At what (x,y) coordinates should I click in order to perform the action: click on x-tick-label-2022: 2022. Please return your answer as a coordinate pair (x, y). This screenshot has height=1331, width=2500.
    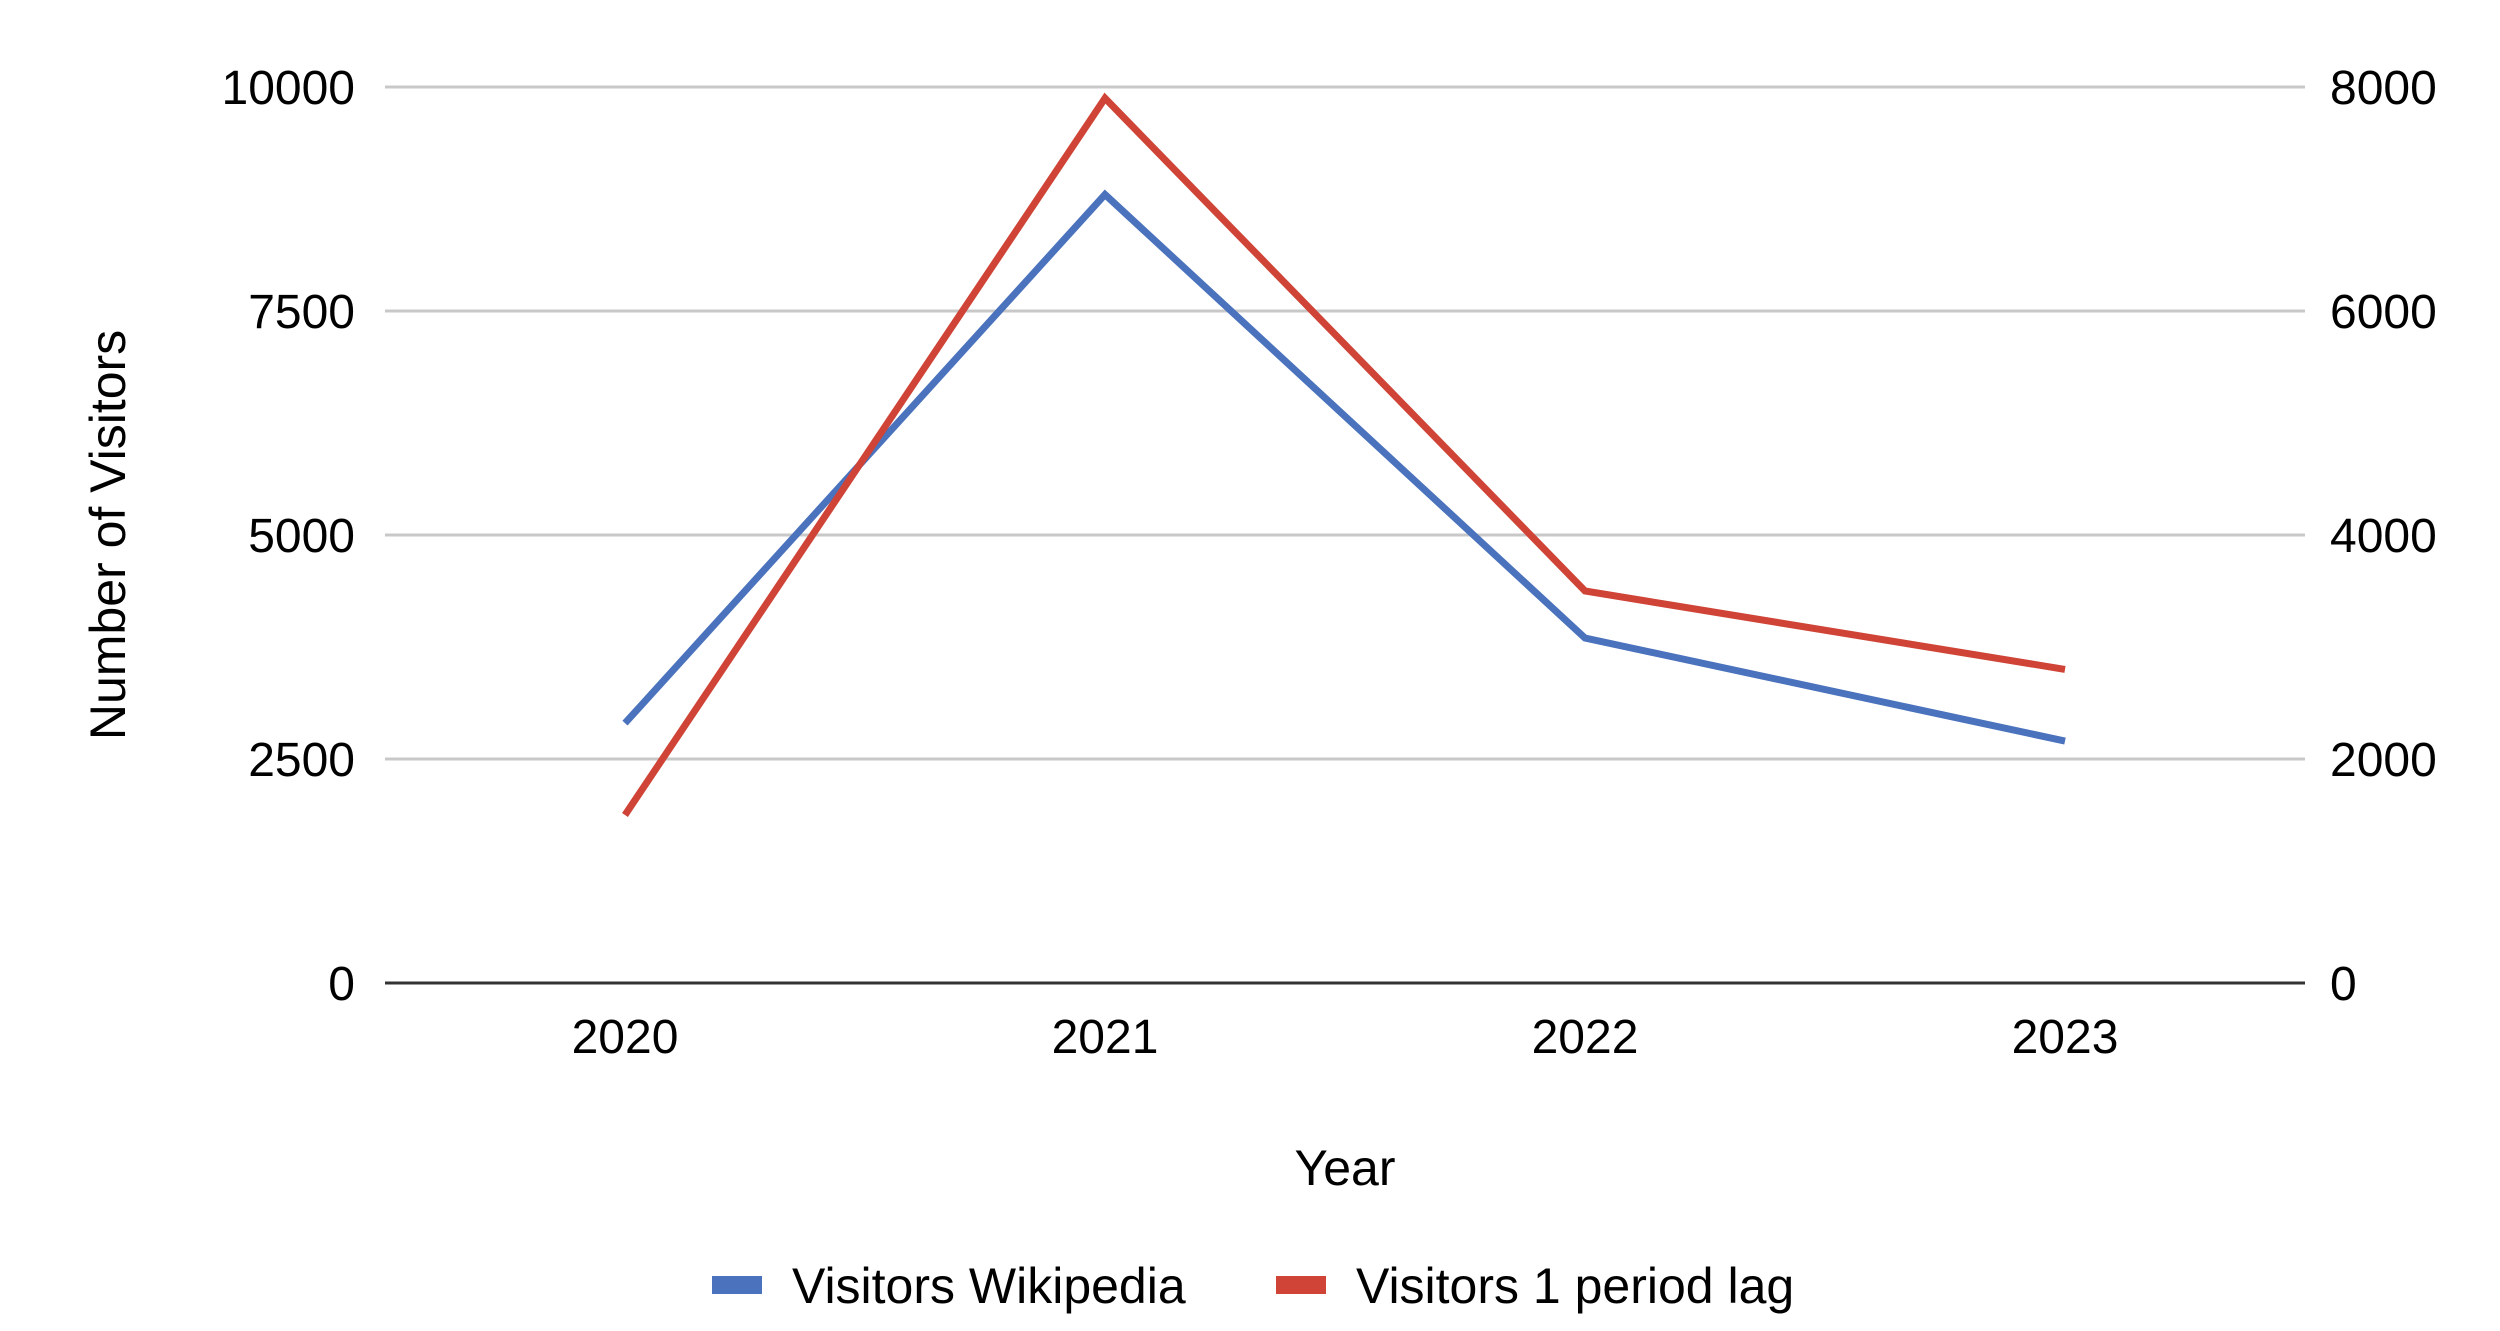
    Looking at the image, I should click on (1585, 1037).